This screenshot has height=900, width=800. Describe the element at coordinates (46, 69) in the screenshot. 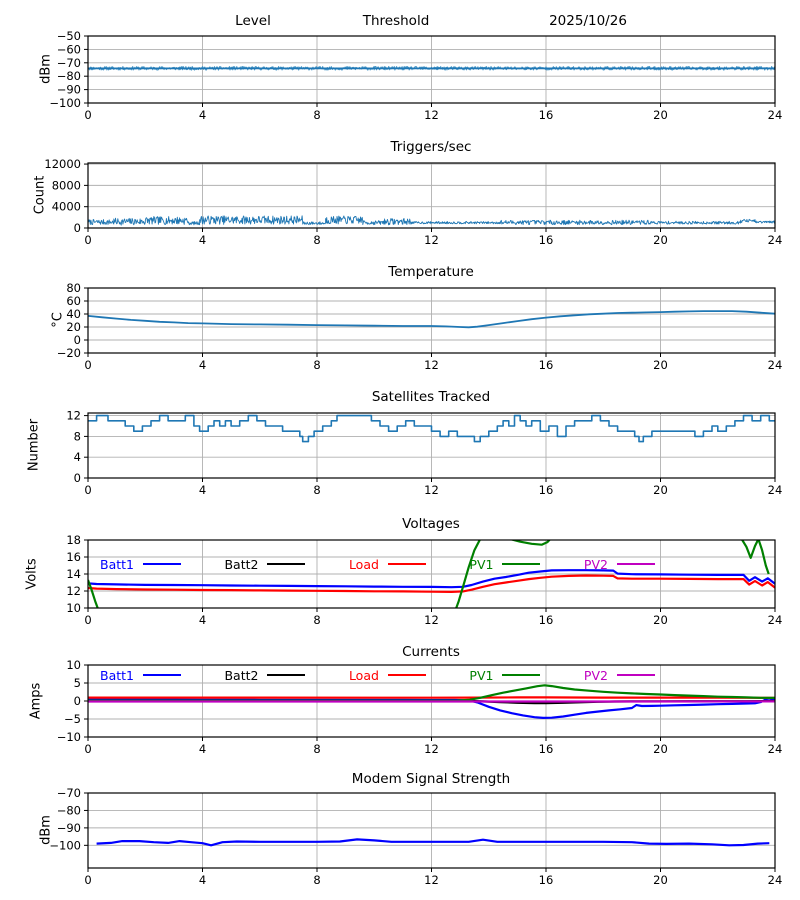

I see `panel1-ylabel: dBm` at that location.